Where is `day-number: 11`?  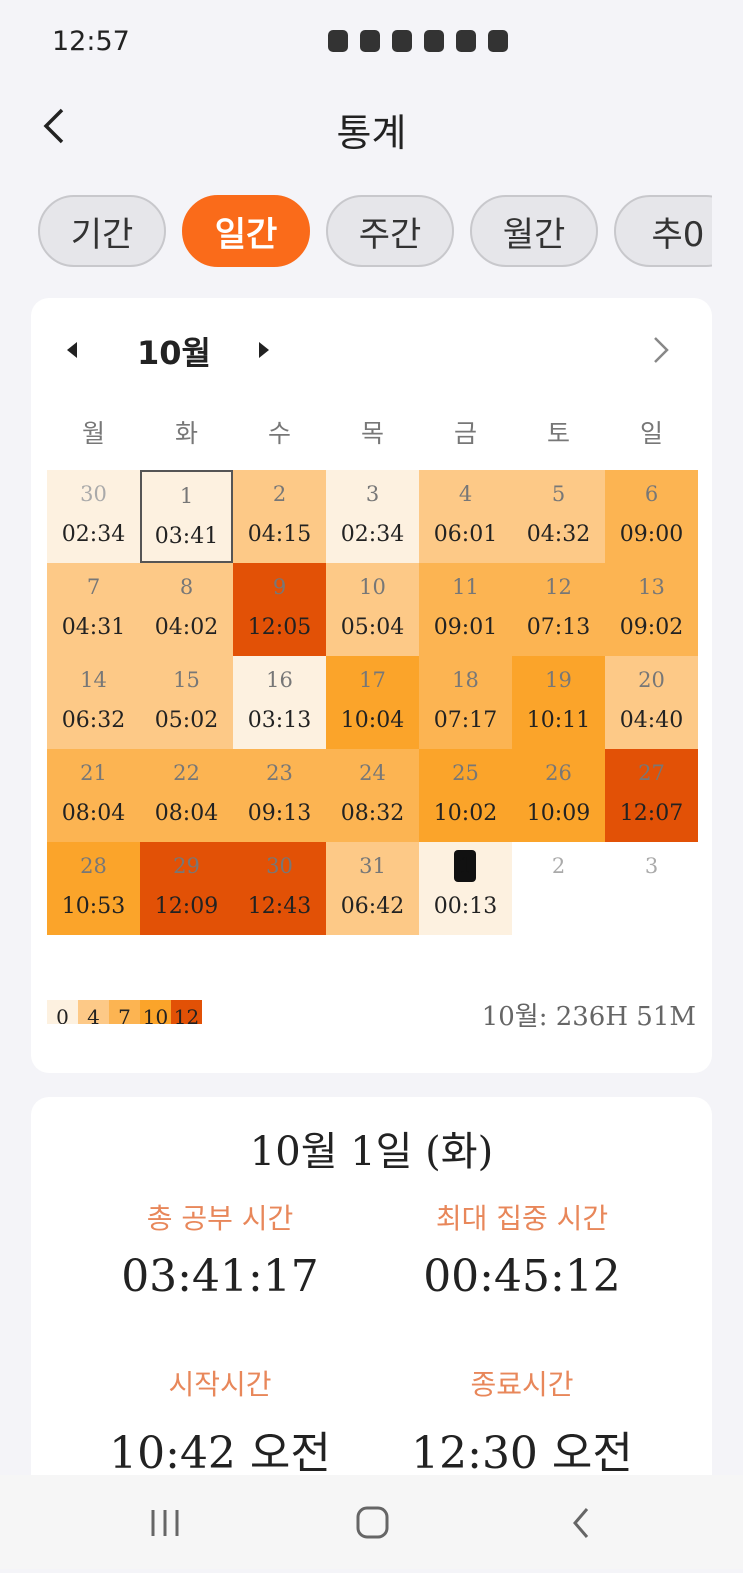 day-number: 11 is located at coordinates (465, 587).